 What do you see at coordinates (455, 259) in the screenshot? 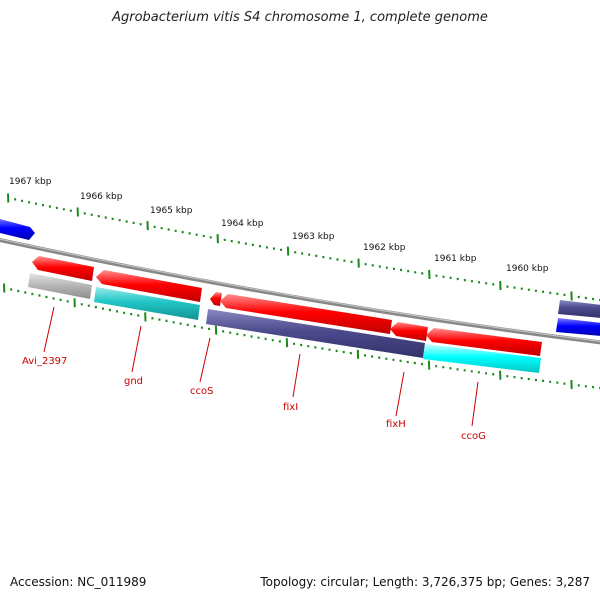
I see `tick-label-1961: 1961 kbp` at bounding box center [455, 259].